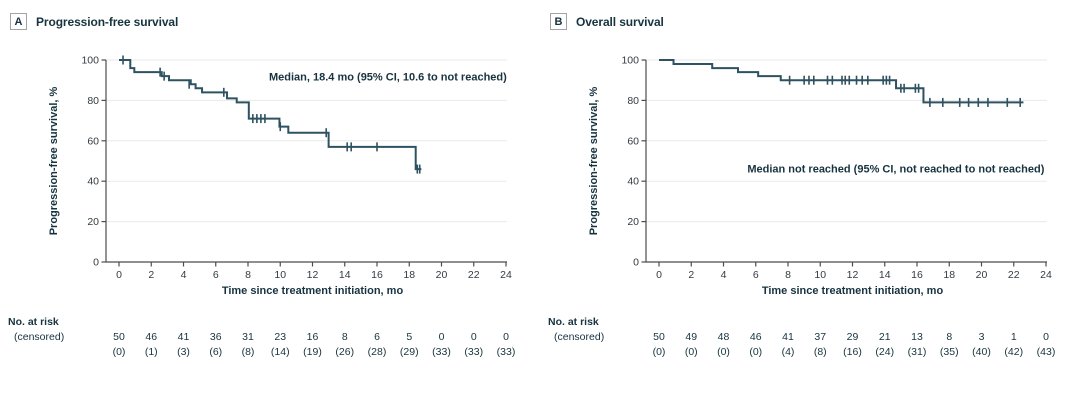  I want to click on censored-value: (19), so click(312, 352).